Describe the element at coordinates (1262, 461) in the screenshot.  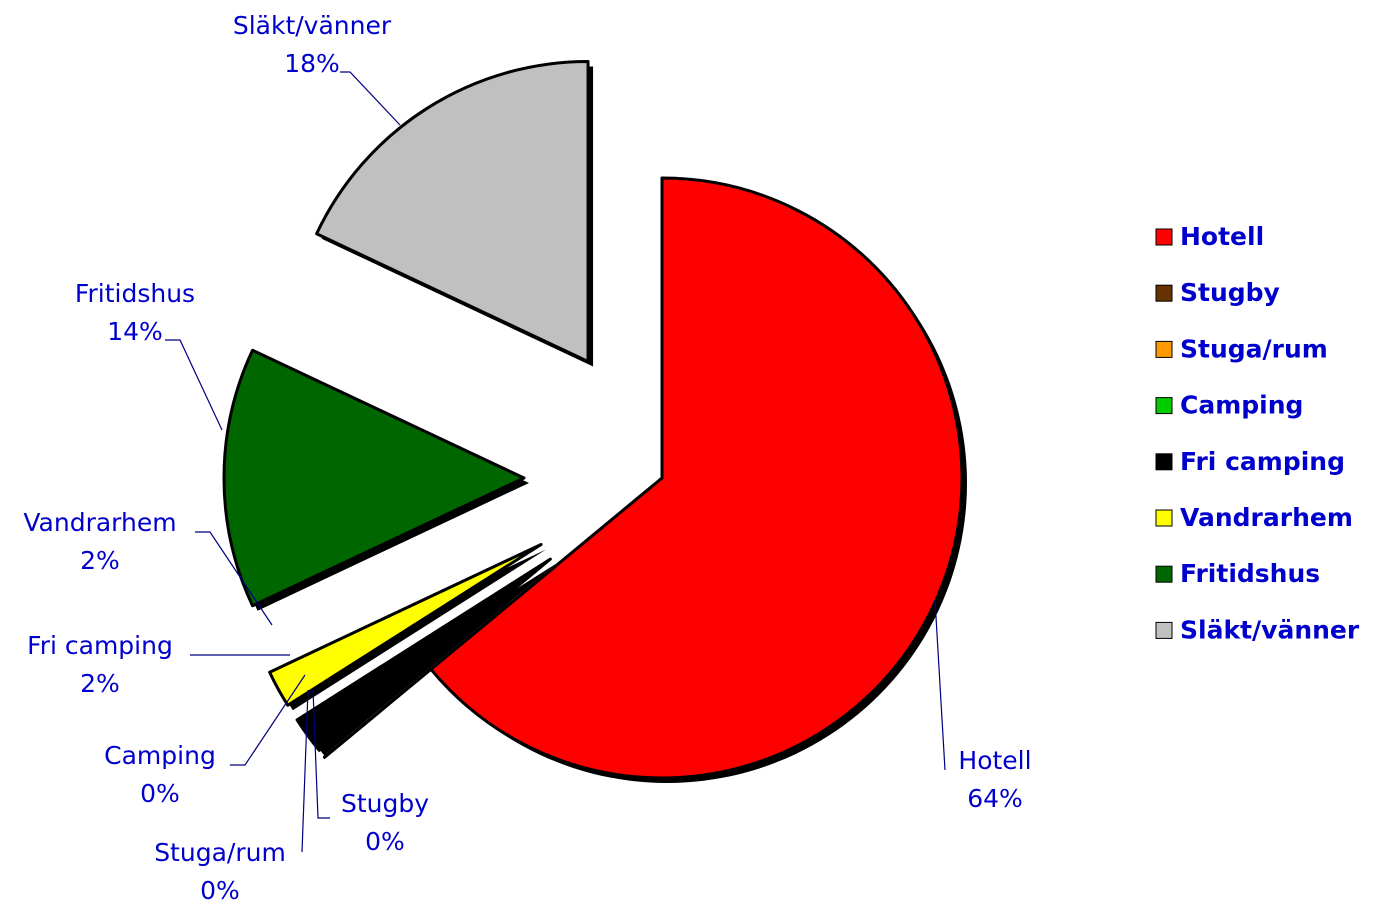
I see `legend-label: Fri camping` at that location.